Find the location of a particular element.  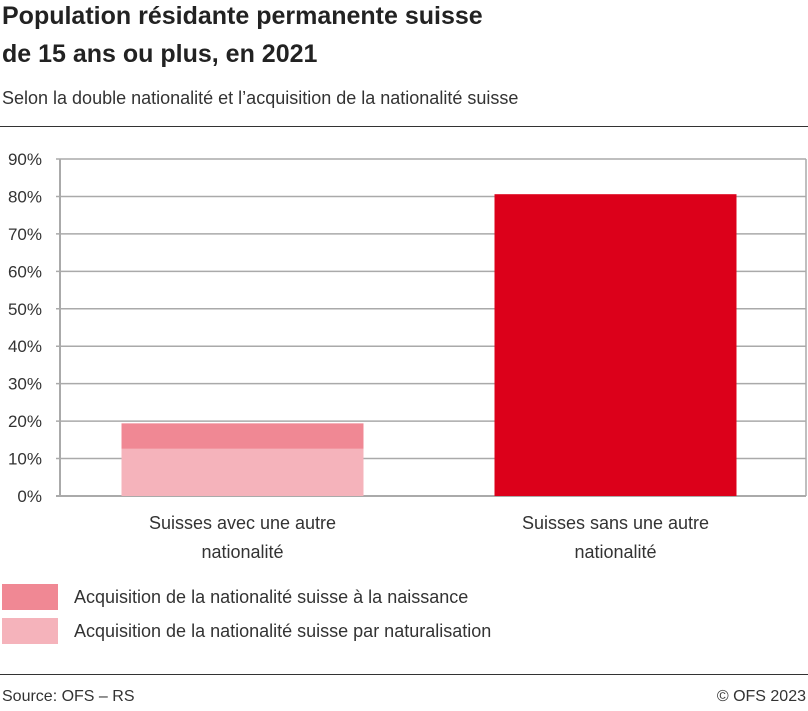

top-divider is located at coordinates (404, 126).